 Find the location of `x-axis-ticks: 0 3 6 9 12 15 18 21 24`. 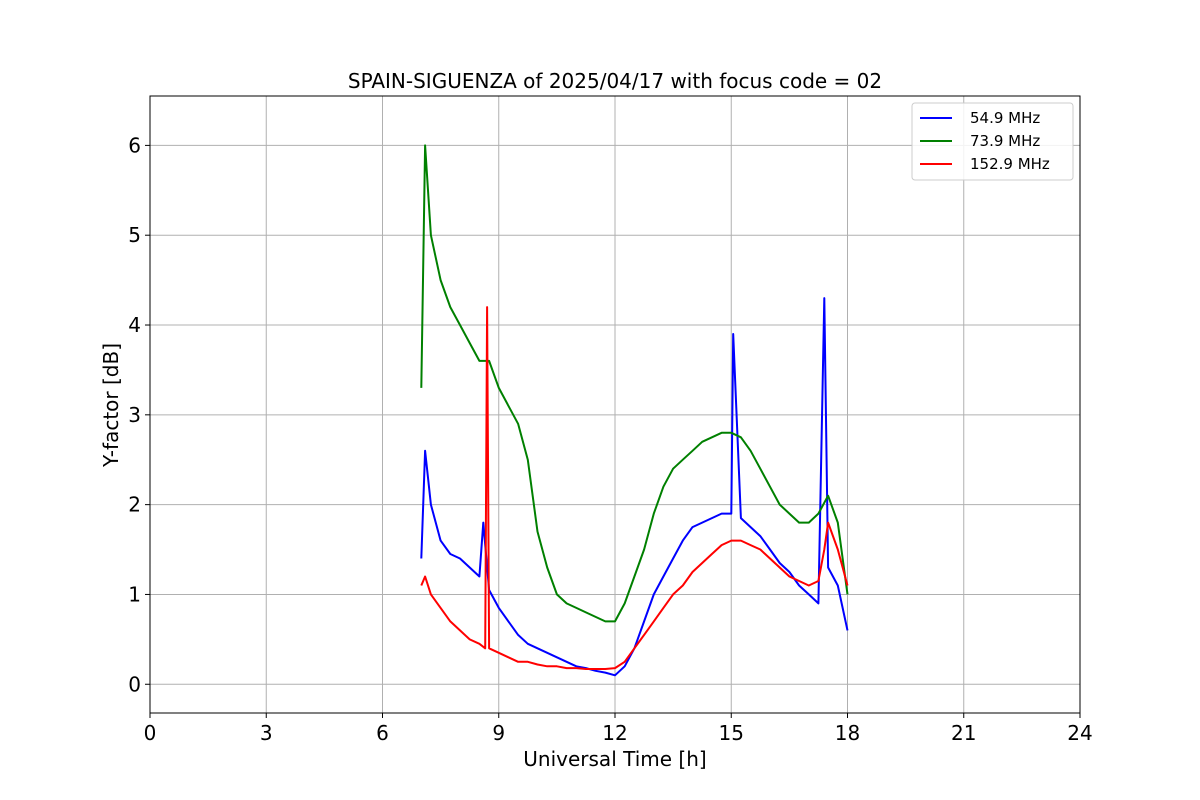

x-axis-ticks: 0 3 6 9 12 15 18 21 24 is located at coordinates (618, 729).